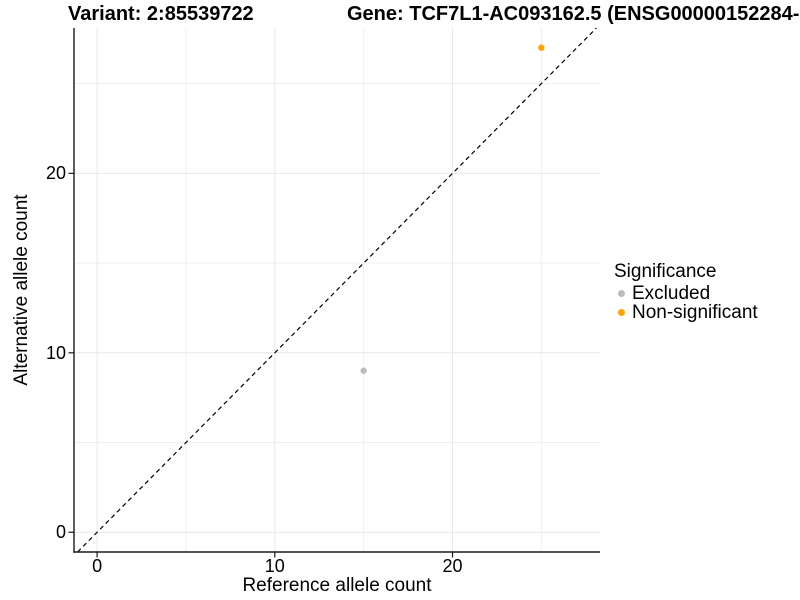 The width and height of the screenshot is (800, 600). I want to click on legend-item-excluded: Excluded, so click(686, 293).